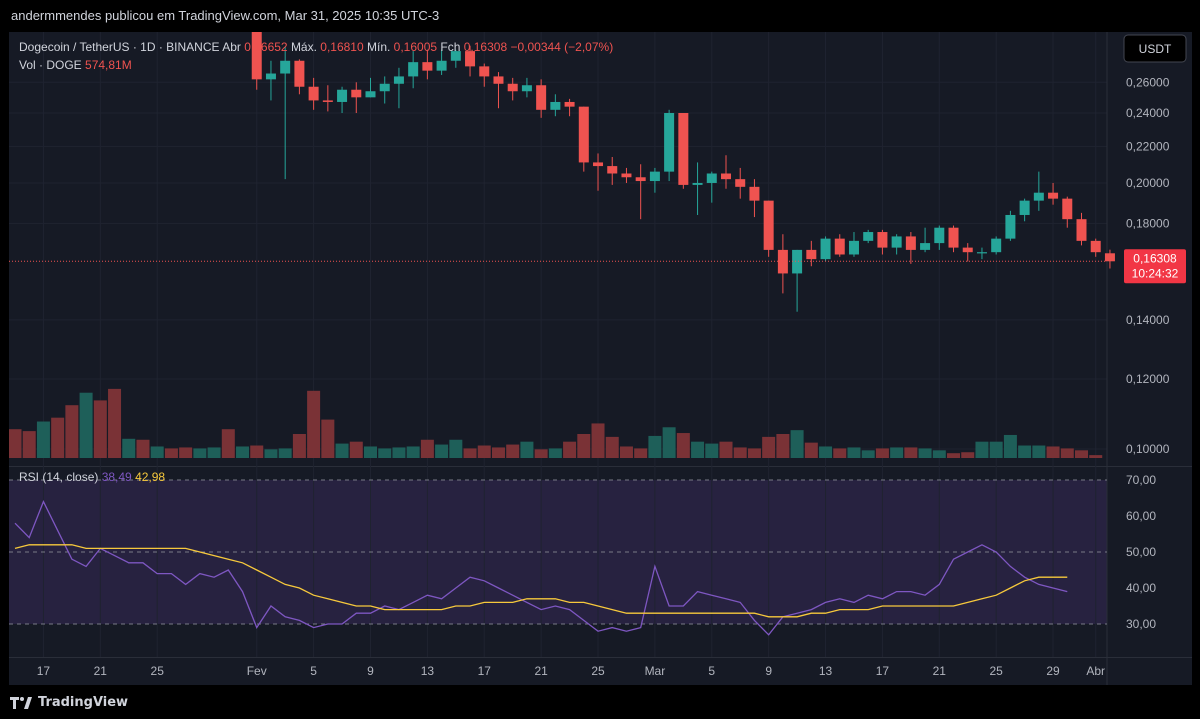 Image resolution: width=1200 pixels, height=719 pixels. I want to click on tradingview-logo: TradingView, so click(69, 702).